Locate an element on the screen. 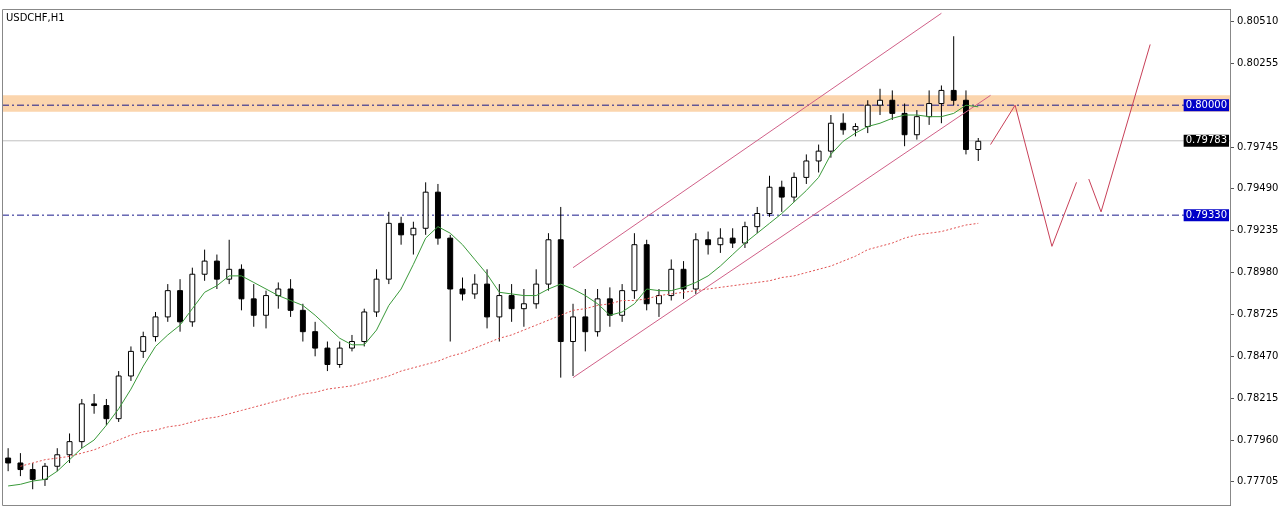 This screenshot has width=1280, height=514. ref-line-label: 0.79330 is located at coordinates (1206, 214).